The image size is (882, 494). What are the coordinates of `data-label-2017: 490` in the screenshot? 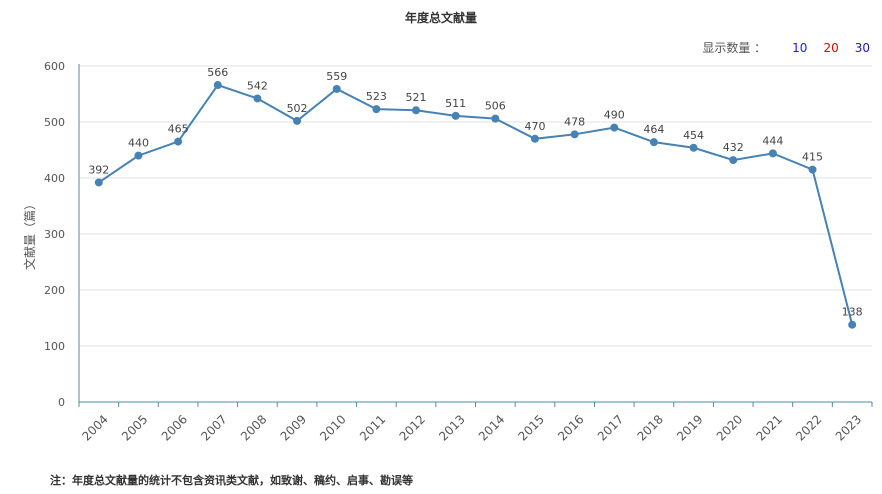 It's located at (614, 115).